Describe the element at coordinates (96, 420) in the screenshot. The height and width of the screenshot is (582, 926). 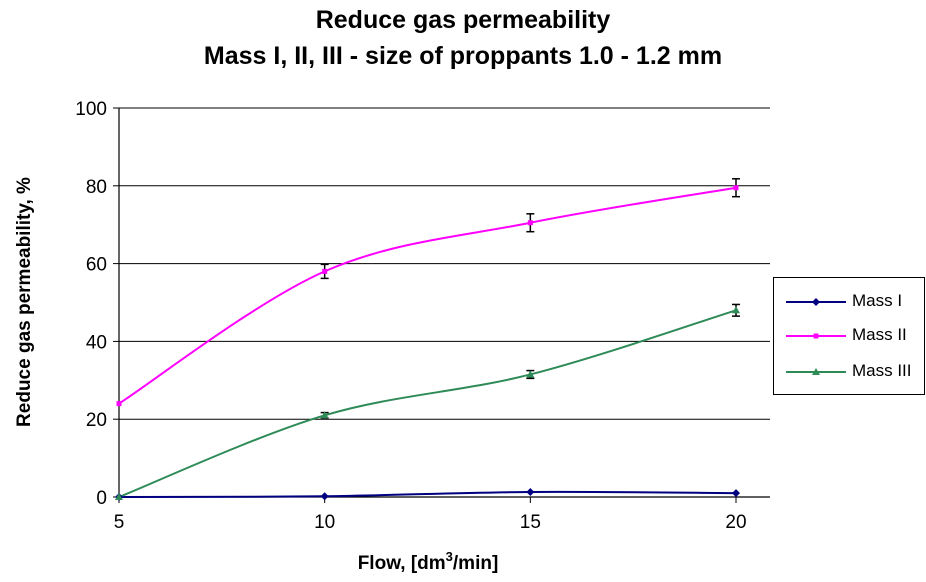
I see `y-tick-label: 20` at that location.